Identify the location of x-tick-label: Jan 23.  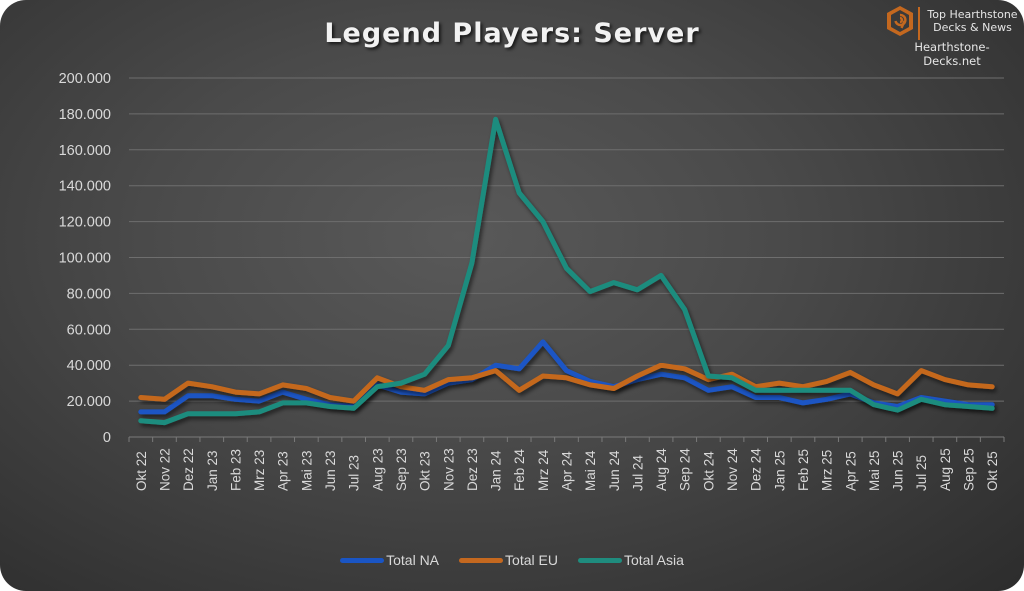
(212, 470).